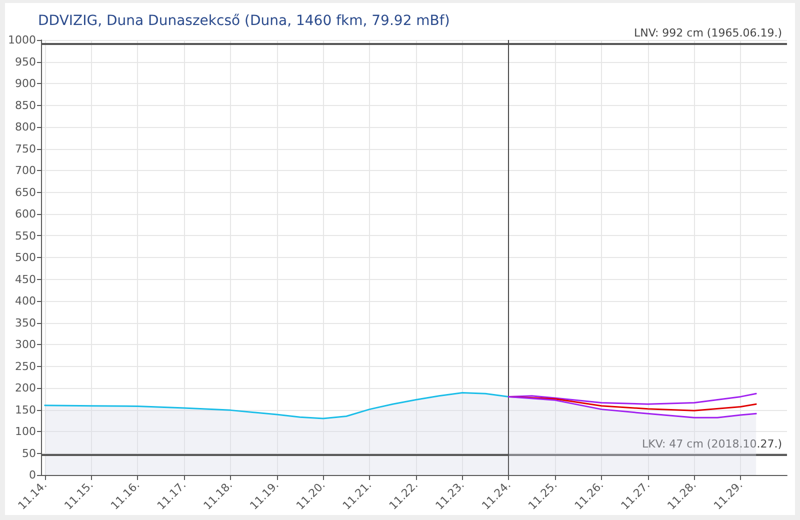 The width and height of the screenshot is (800, 520). Describe the element at coordinates (32, 475) in the screenshot. I see `y-tick-label: 0` at that location.